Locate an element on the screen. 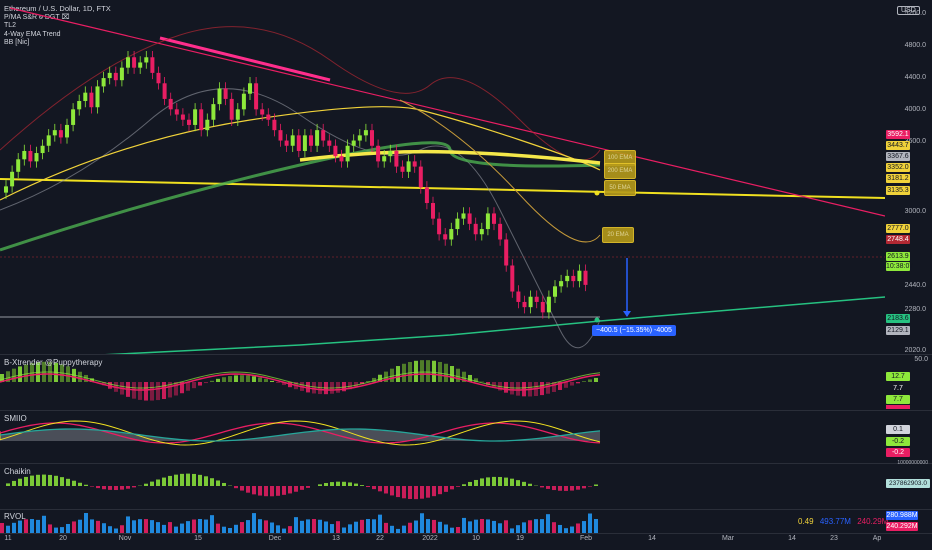 The width and height of the screenshot is (932, 550). rvol-value-1: 0.49 is located at coordinates (806, 521).